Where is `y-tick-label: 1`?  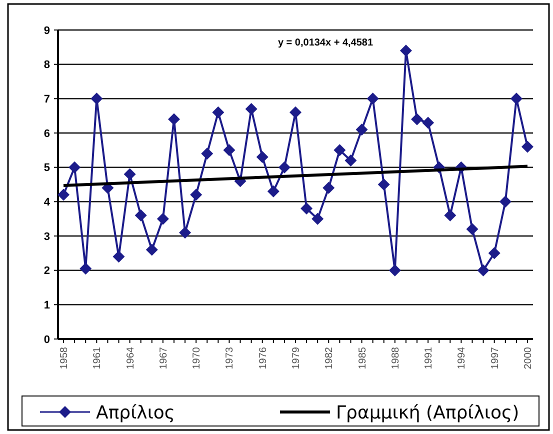 y-tick-label: 1 is located at coordinates (47, 306).